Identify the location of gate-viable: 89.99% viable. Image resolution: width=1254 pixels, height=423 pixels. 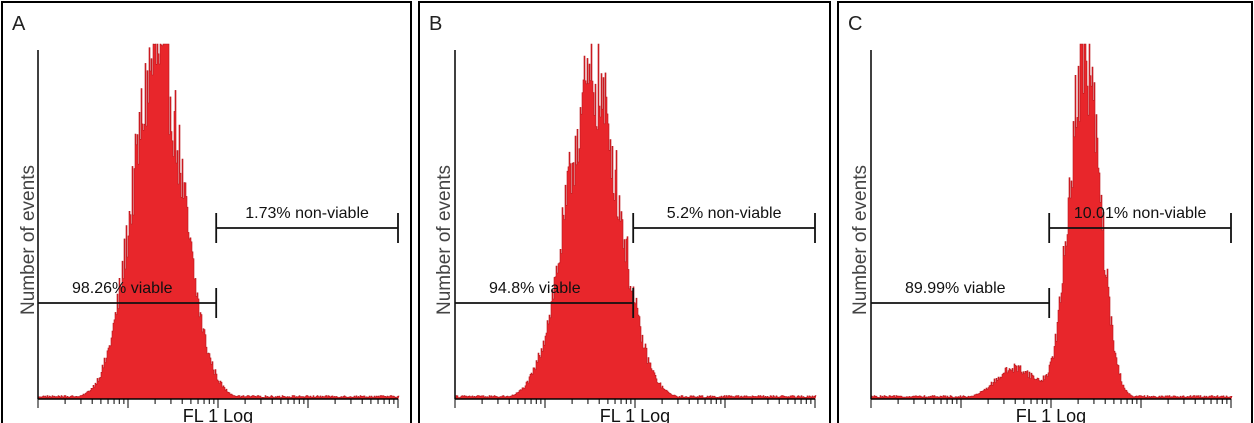
(961, 299).